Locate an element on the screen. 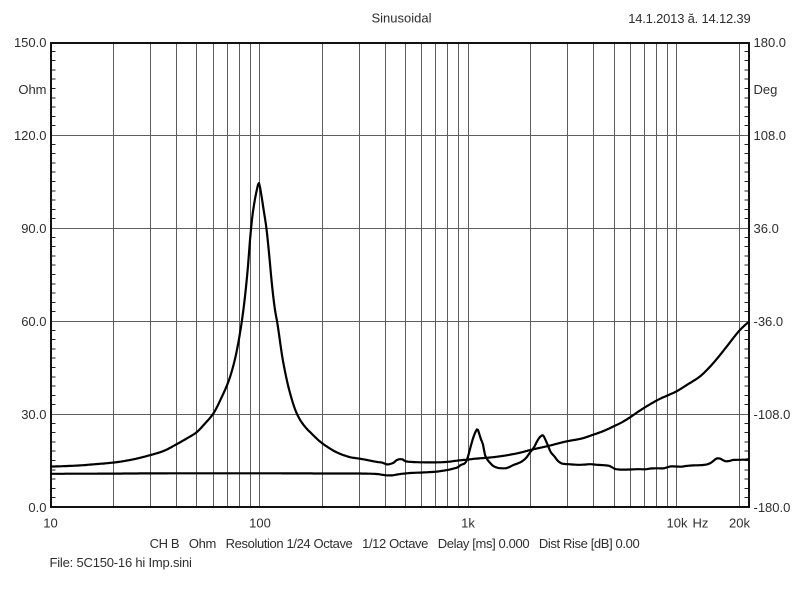 This screenshot has height=600, width=800. svg-text: File: 5C150-16 hi Imp.sini is located at coordinates (121, 562).